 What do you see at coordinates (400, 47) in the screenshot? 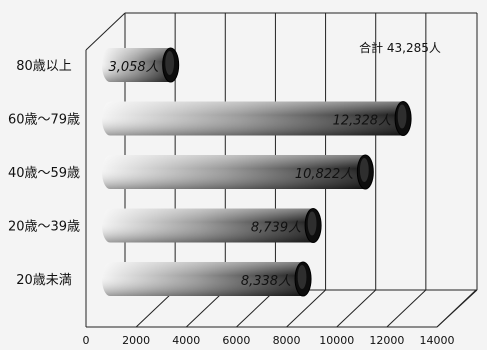
I see `total-annotation: 合計 43,285人` at bounding box center [400, 47].